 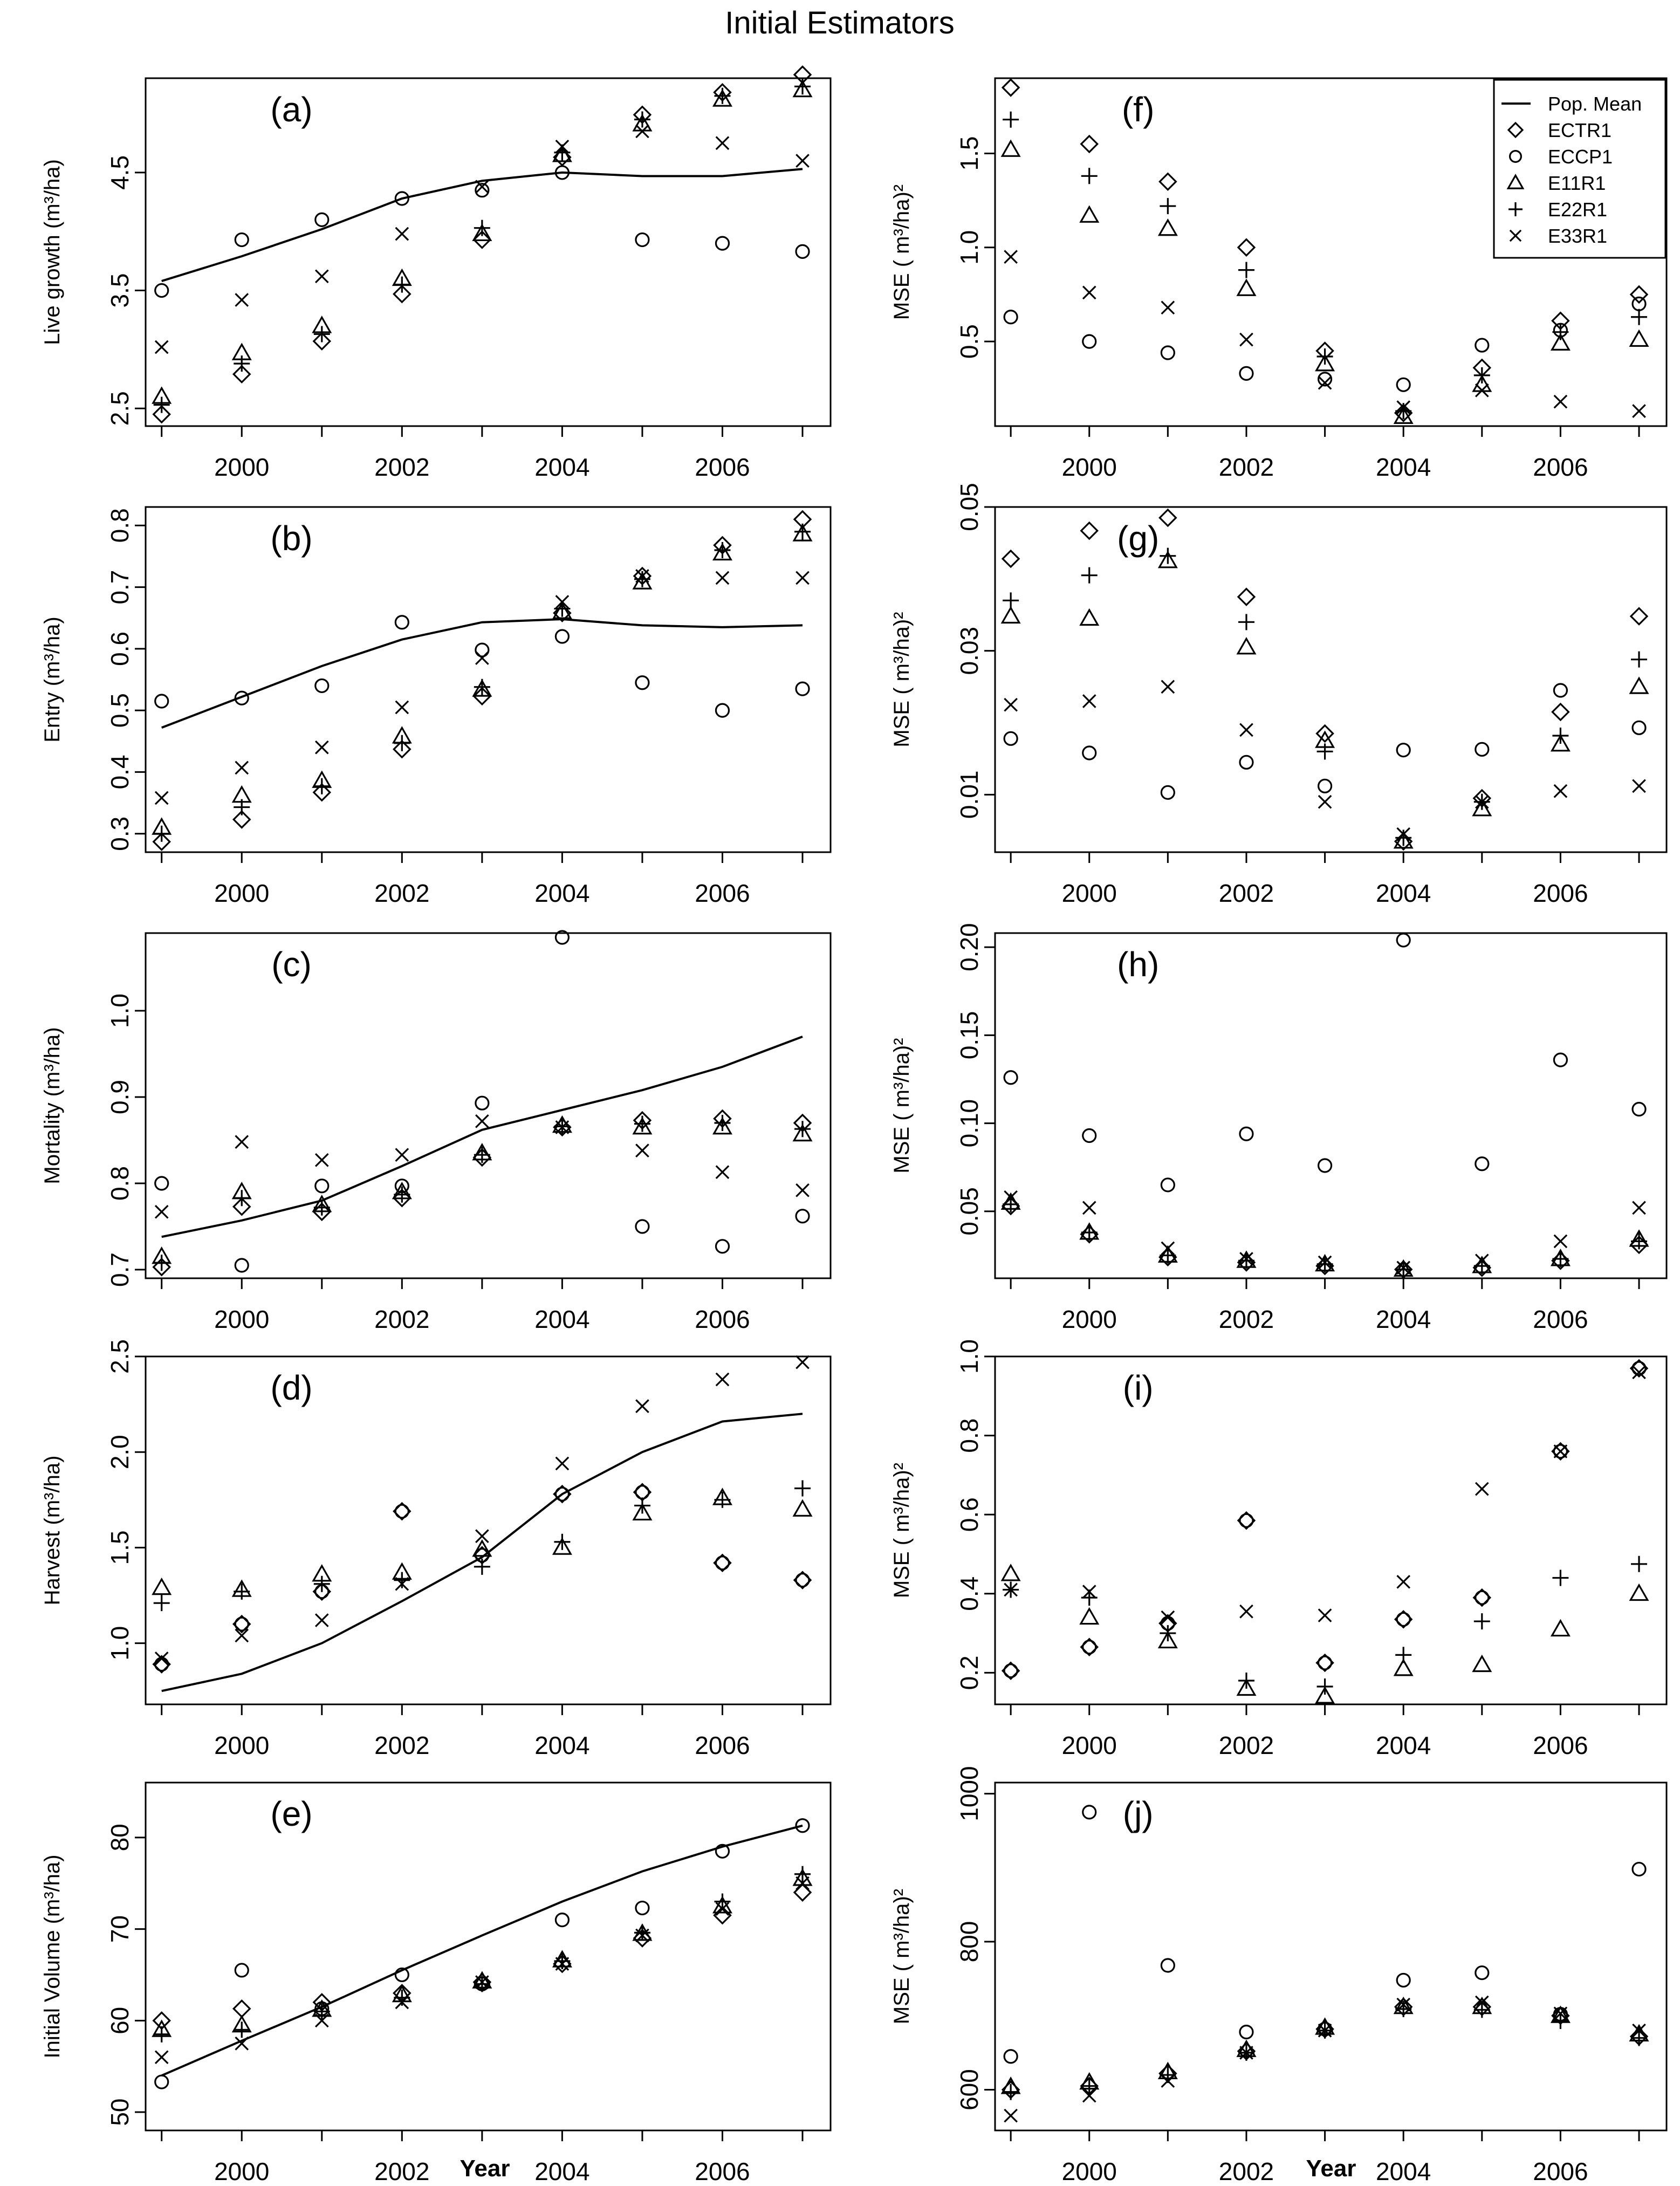 What do you see at coordinates (902, 252) in the screenshot?
I see `y-axis-label: MSE ( m³/ha)²` at bounding box center [902, 252].